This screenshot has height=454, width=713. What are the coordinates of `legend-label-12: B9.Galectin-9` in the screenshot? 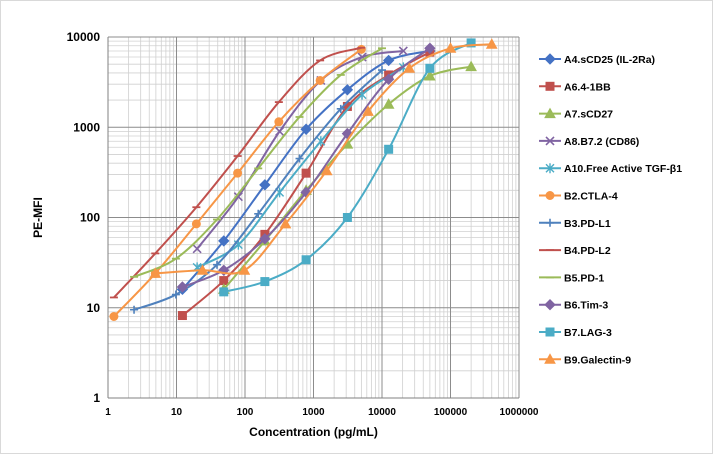 It's located at (597, 360).